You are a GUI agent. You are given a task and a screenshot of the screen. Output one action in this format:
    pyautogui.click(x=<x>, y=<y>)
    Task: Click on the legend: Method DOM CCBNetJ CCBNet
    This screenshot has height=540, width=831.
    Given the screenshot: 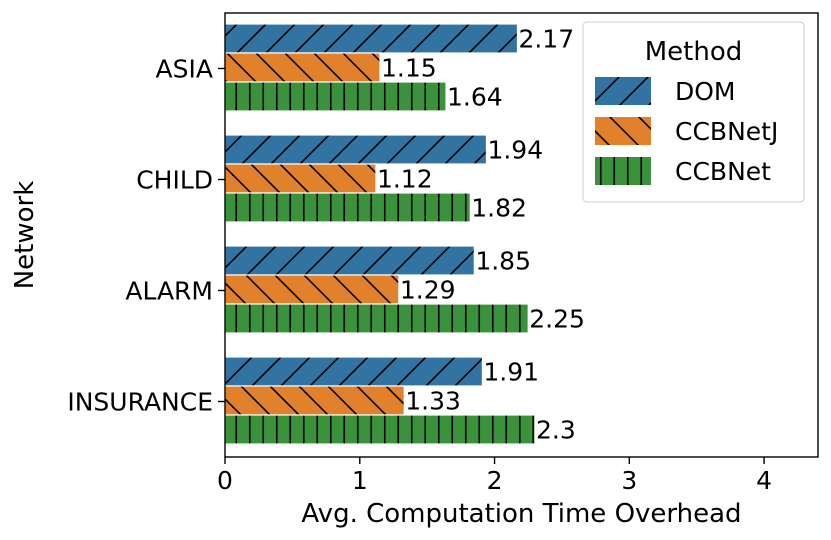 What is the action you would take?
    pyautogui.click(x=693, y=112)
    